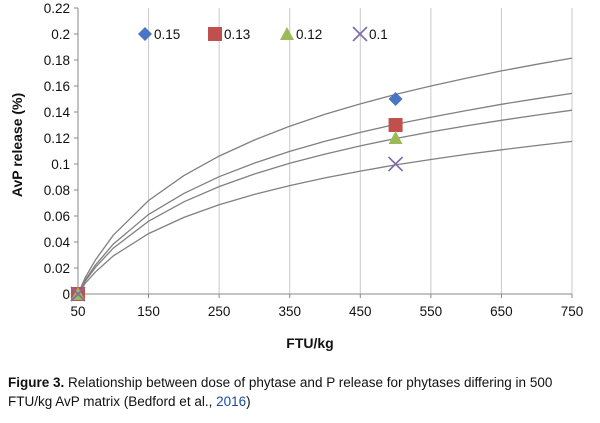  What do you see at coordinates (66, 294) in the screenshot?
I see `y-tick-label: 0` at bounding box center [66, 294].